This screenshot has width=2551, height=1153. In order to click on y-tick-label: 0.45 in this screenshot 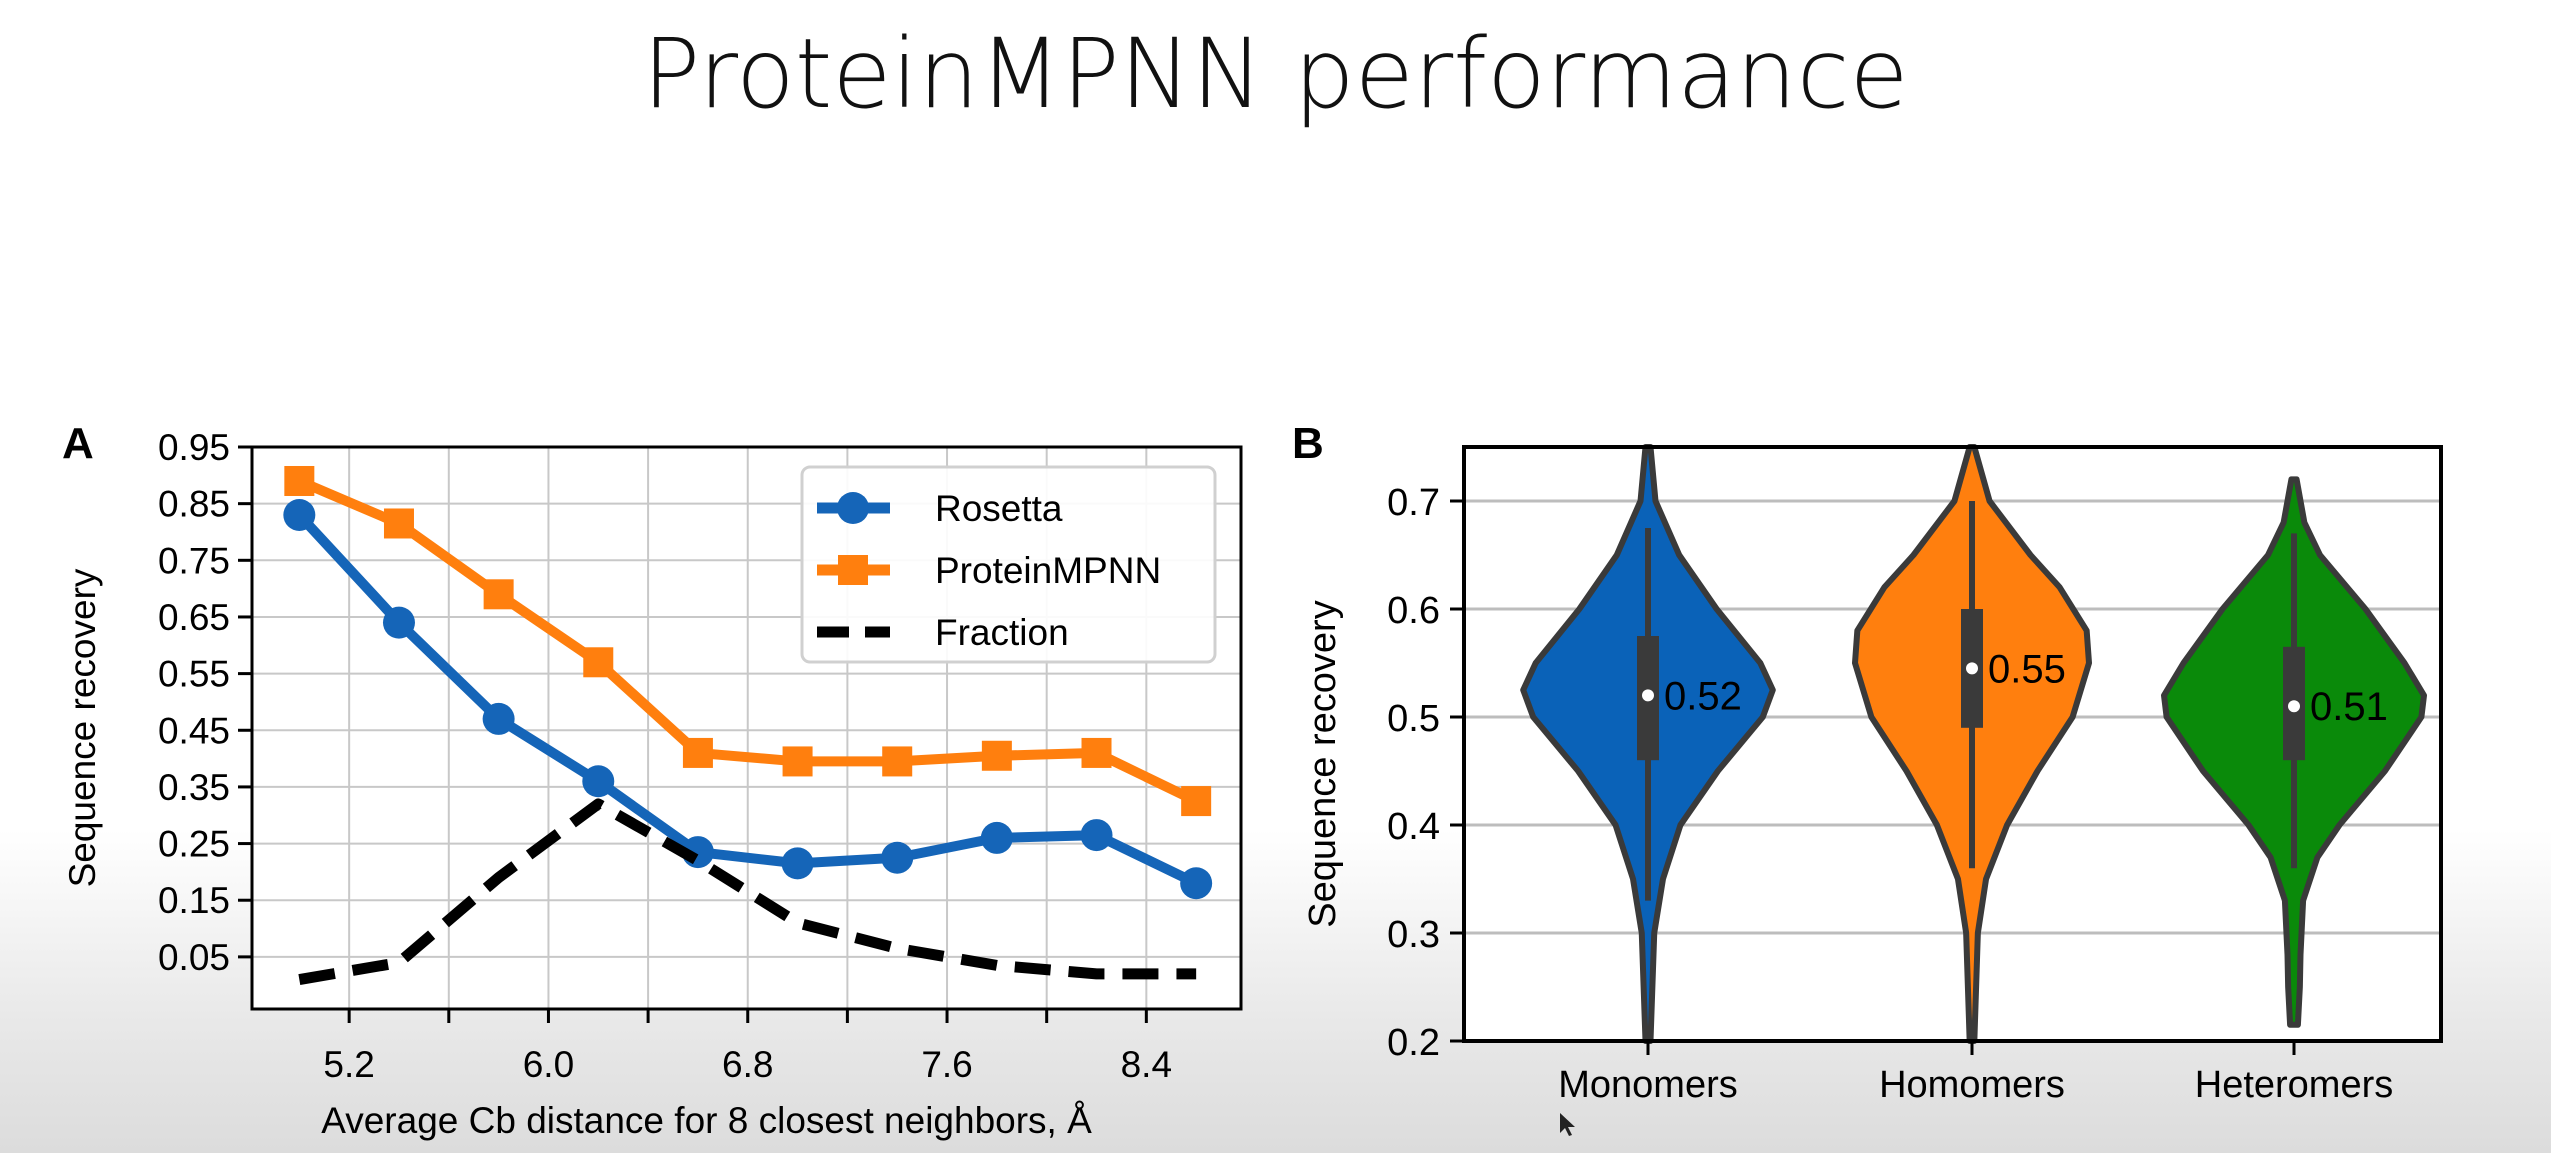, I will do `click(194, 730)`.